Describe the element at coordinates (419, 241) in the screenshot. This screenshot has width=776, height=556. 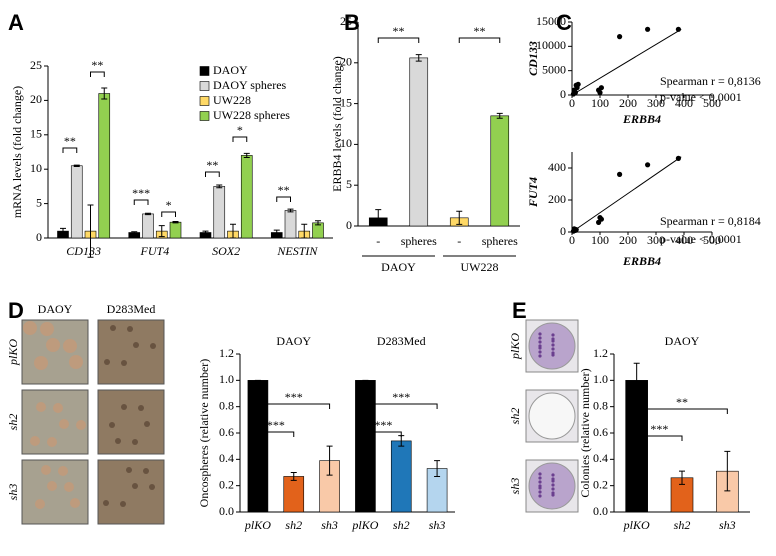
I see `x-tick-label: spheres` at that location.